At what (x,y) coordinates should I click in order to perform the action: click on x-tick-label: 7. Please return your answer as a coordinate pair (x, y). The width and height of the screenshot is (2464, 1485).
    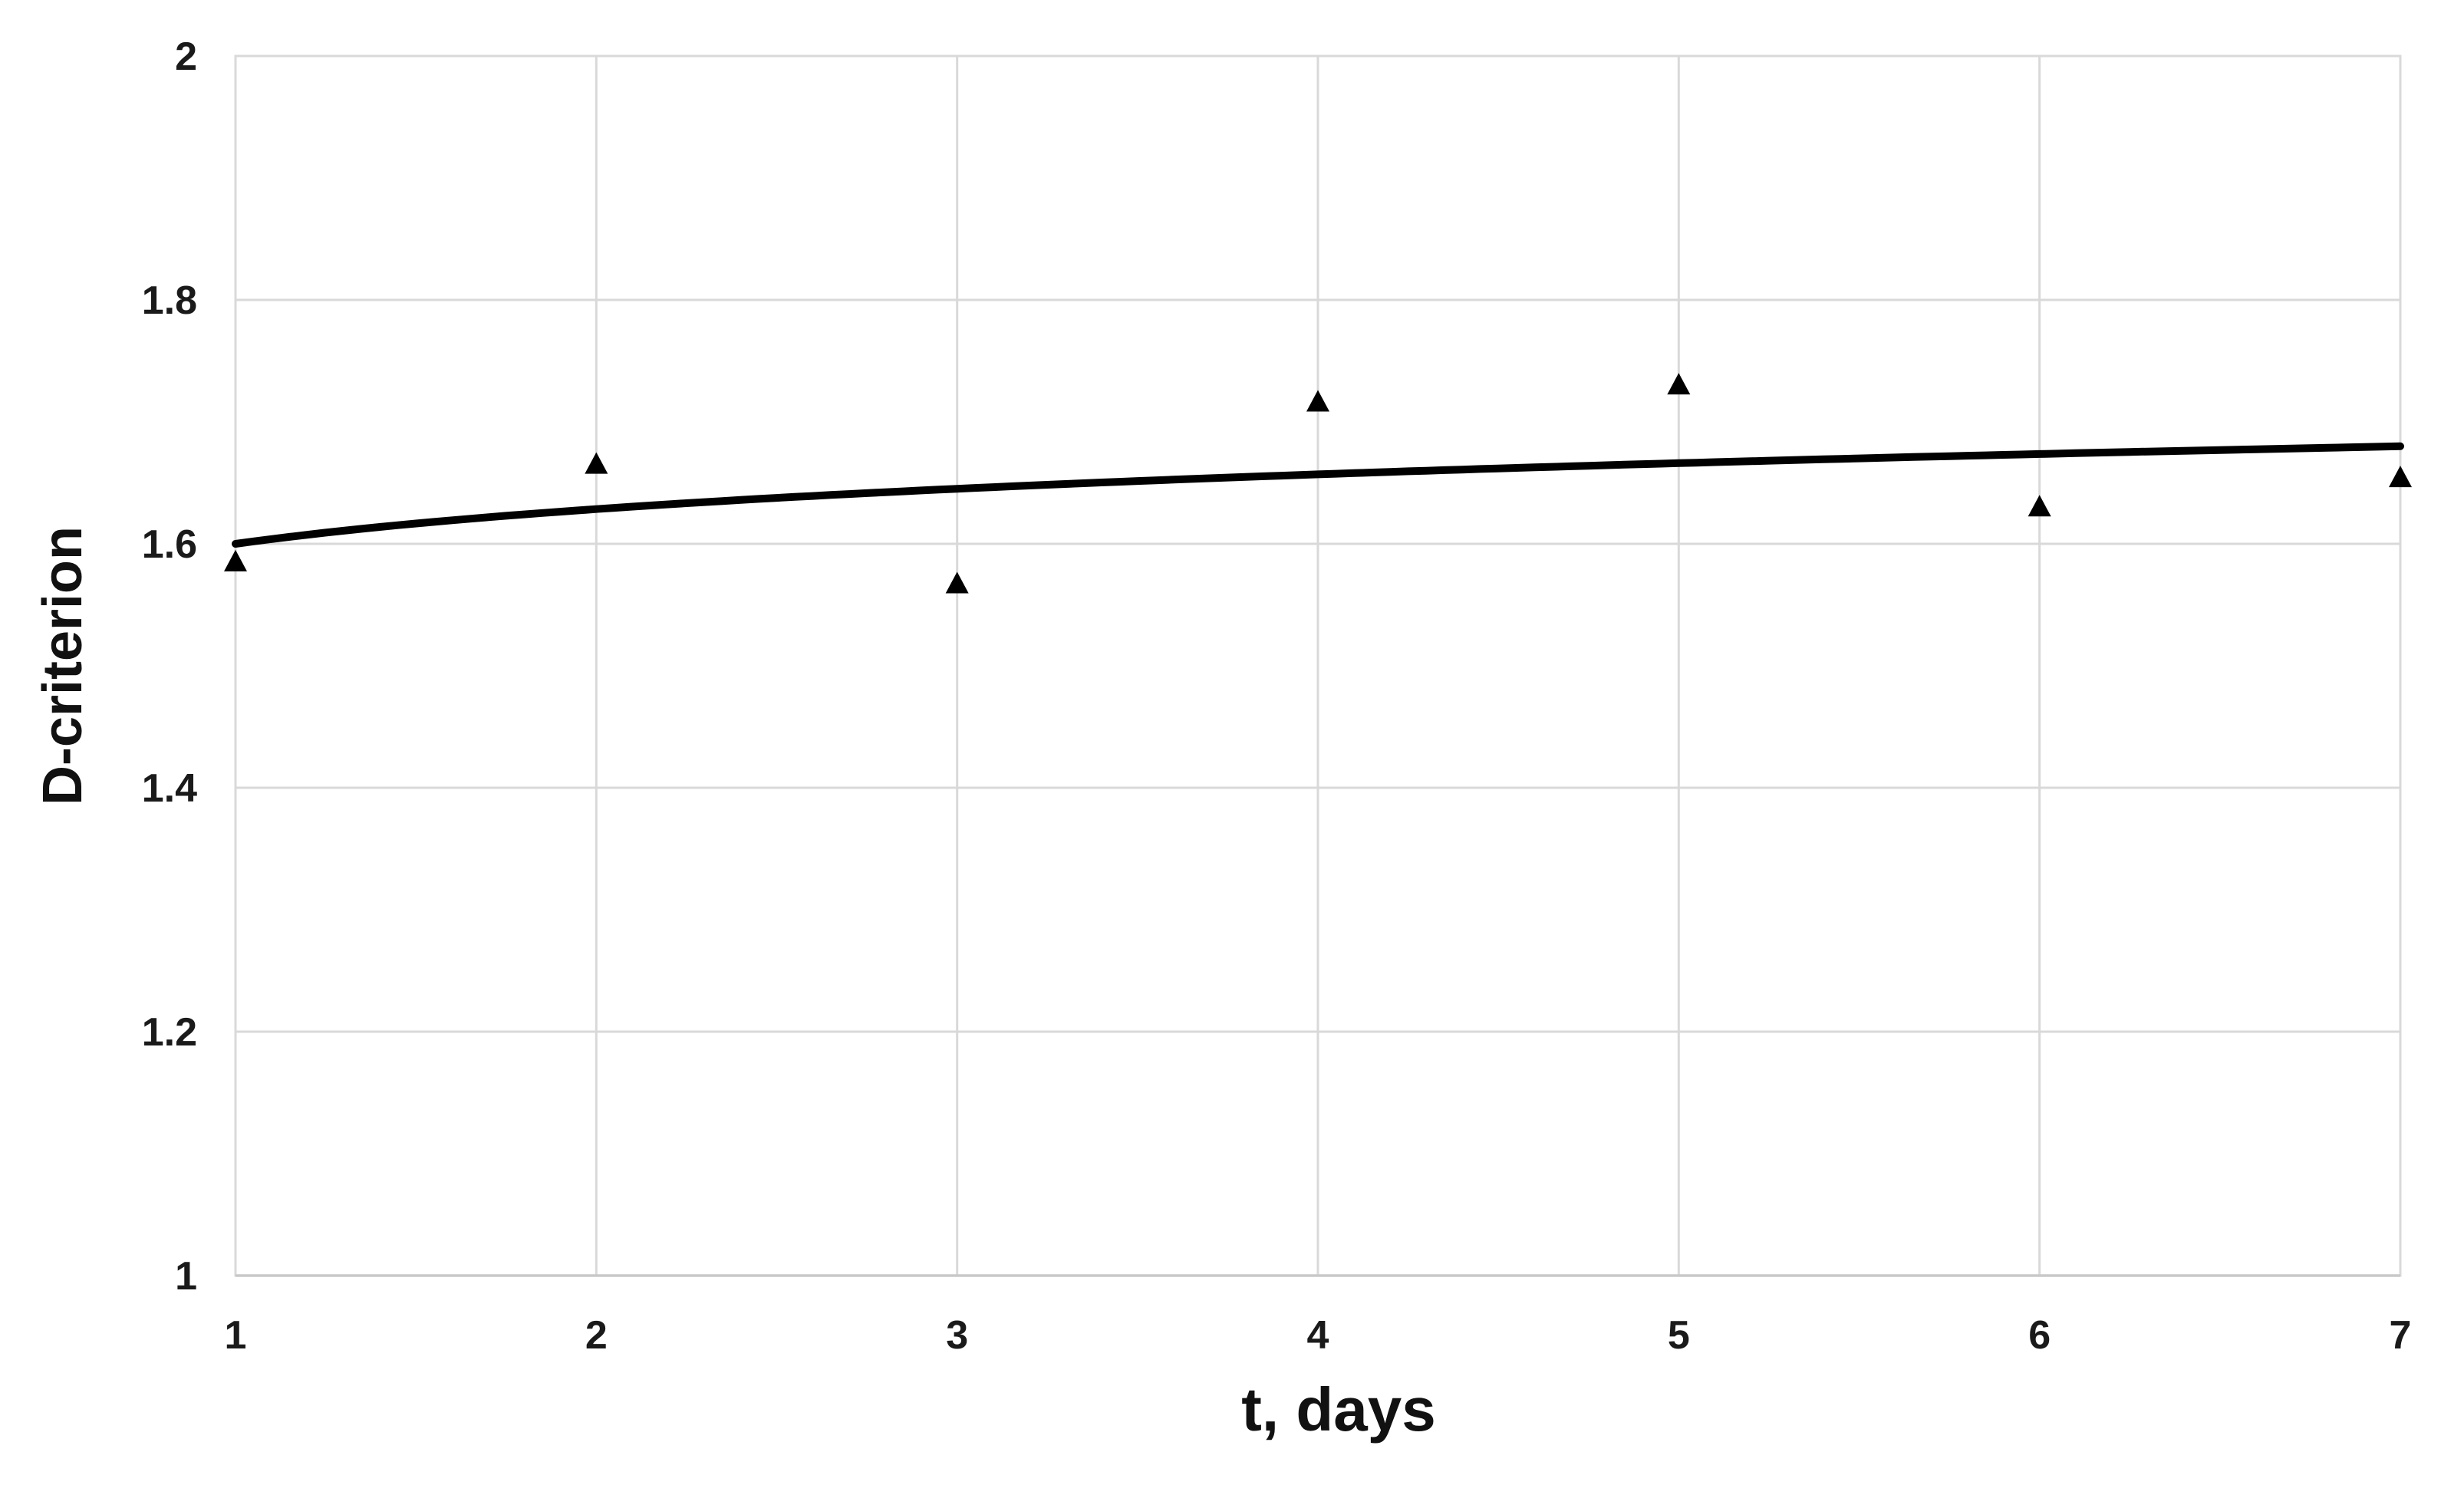
    Looking at the image, I should click on (2401, 1336).